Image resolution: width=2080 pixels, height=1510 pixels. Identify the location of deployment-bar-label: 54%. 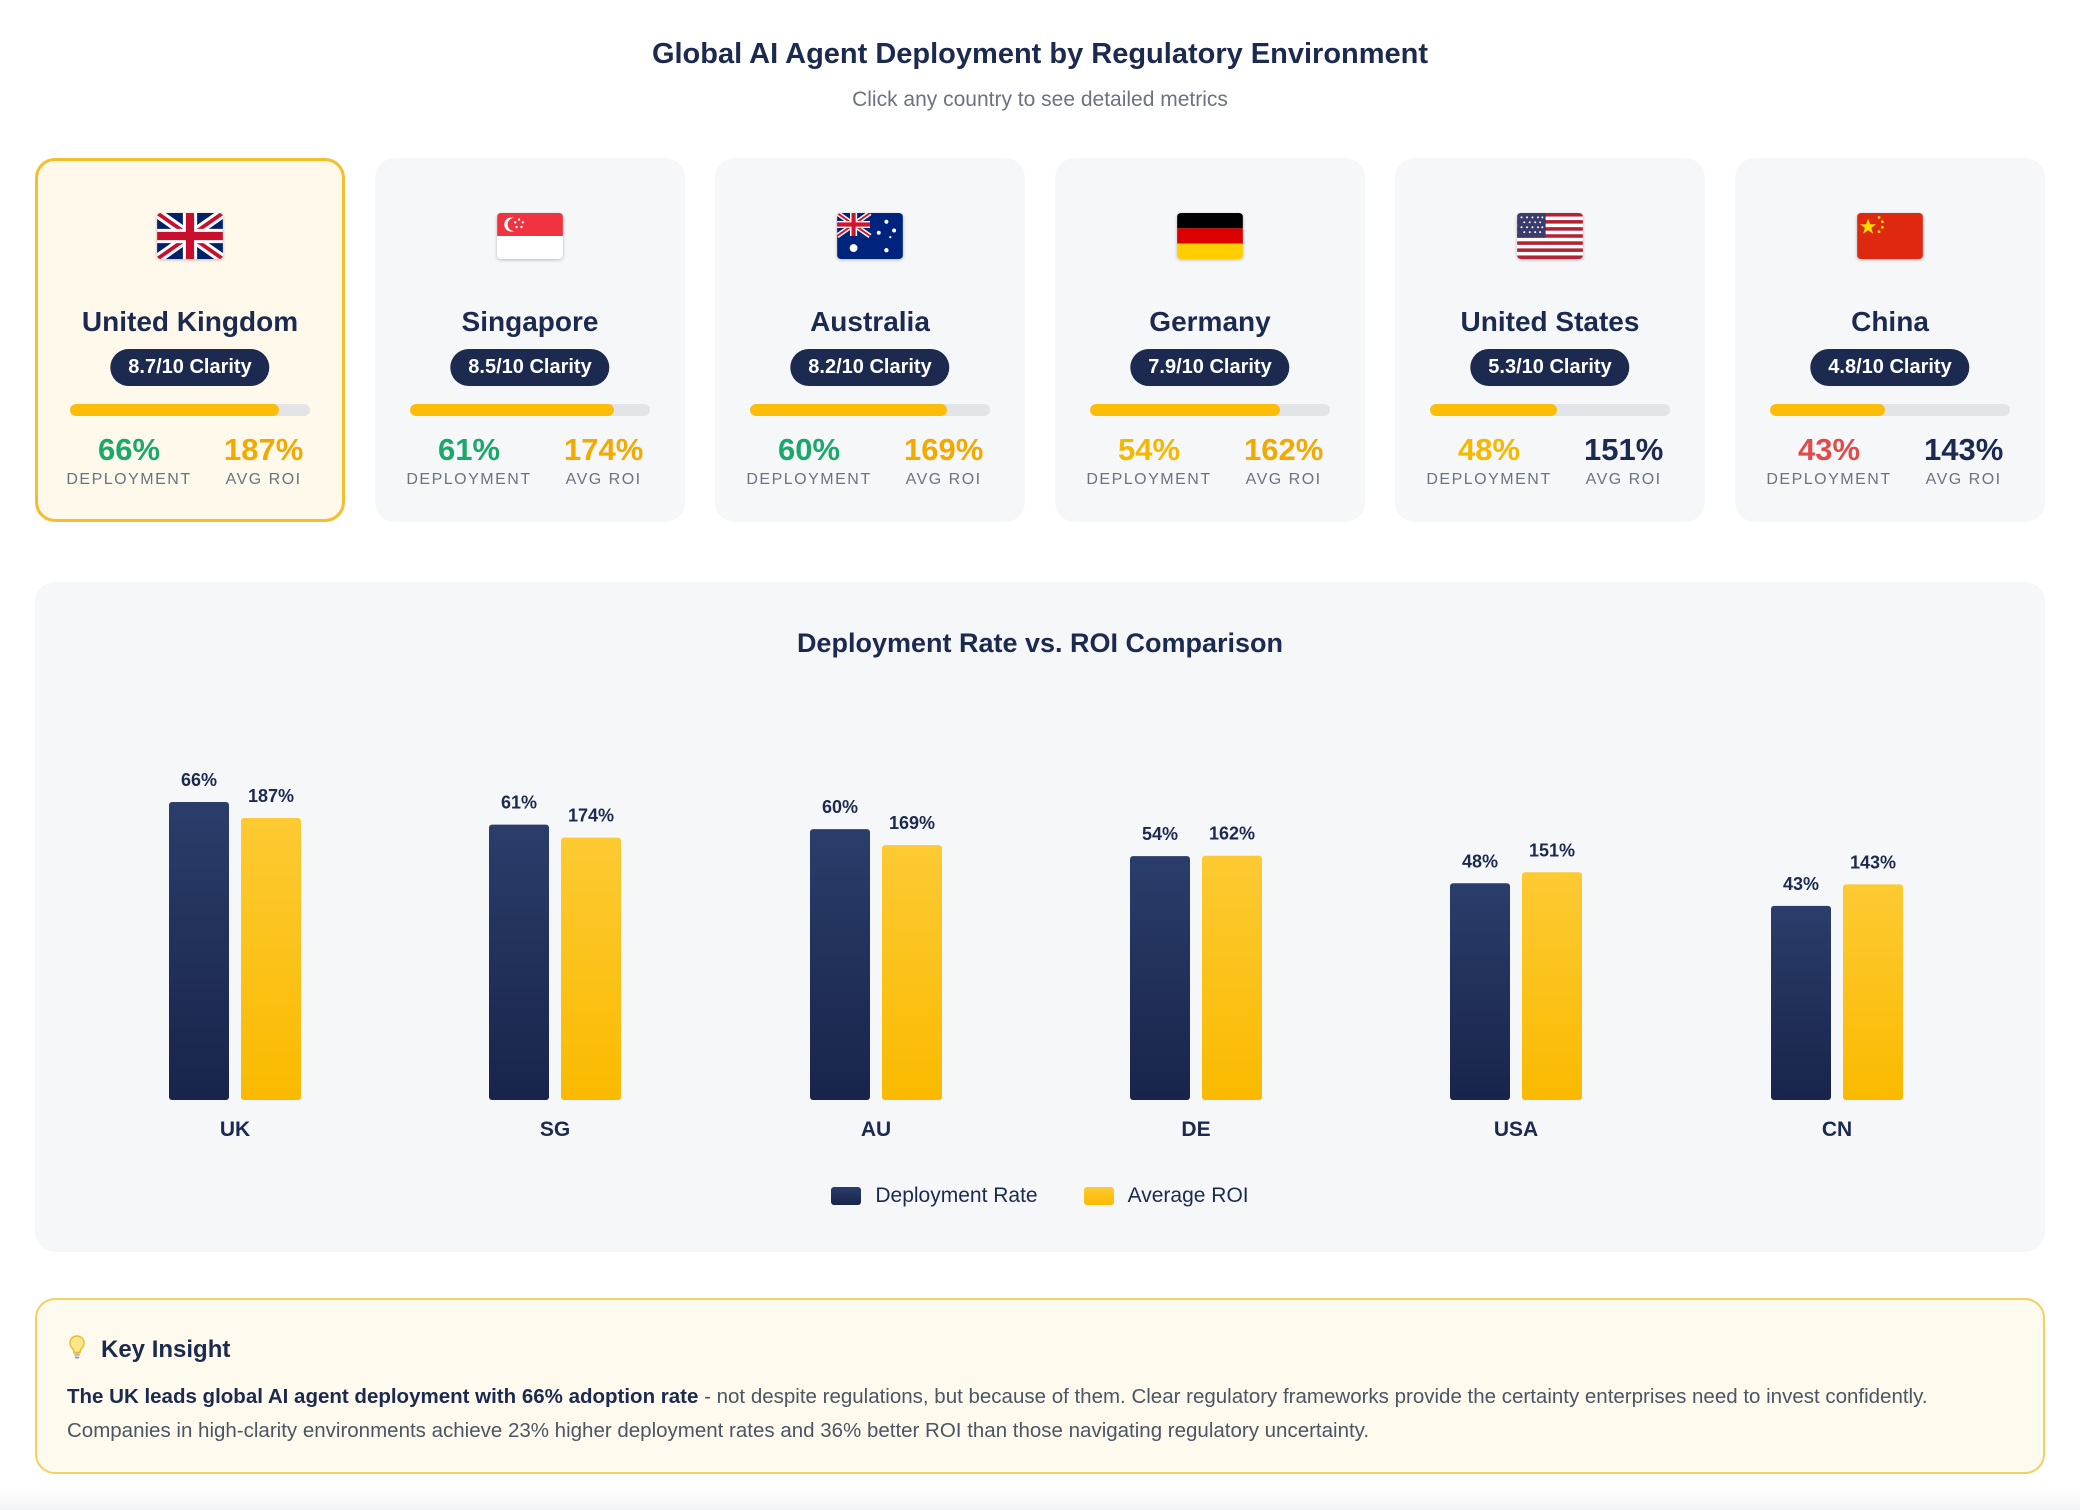
(1160, 834).